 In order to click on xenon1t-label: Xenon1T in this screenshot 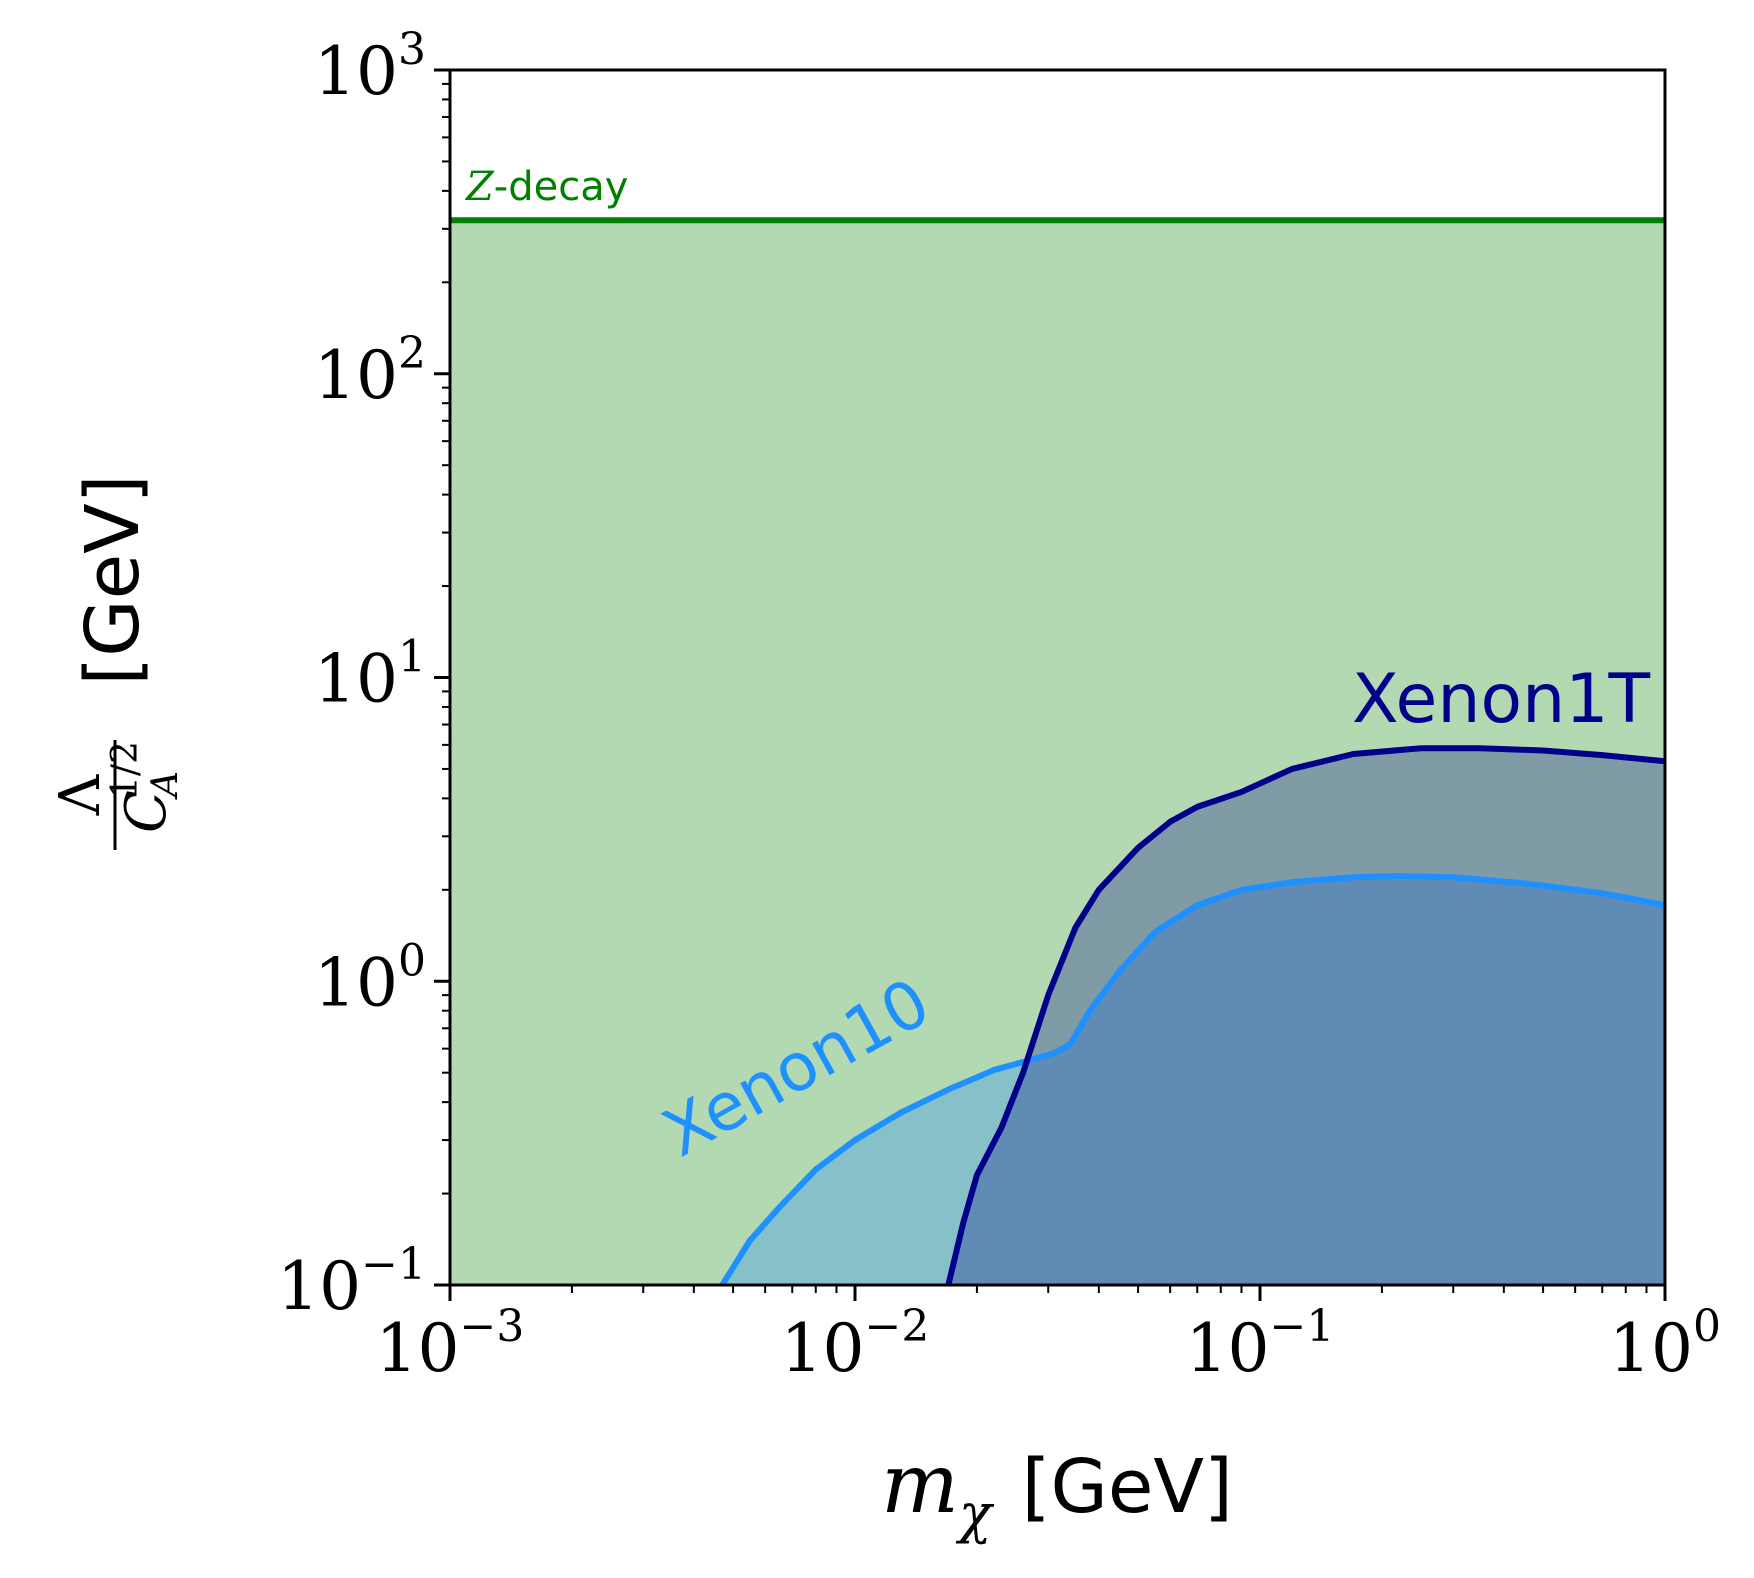, I will do `click(1501, 699)`.